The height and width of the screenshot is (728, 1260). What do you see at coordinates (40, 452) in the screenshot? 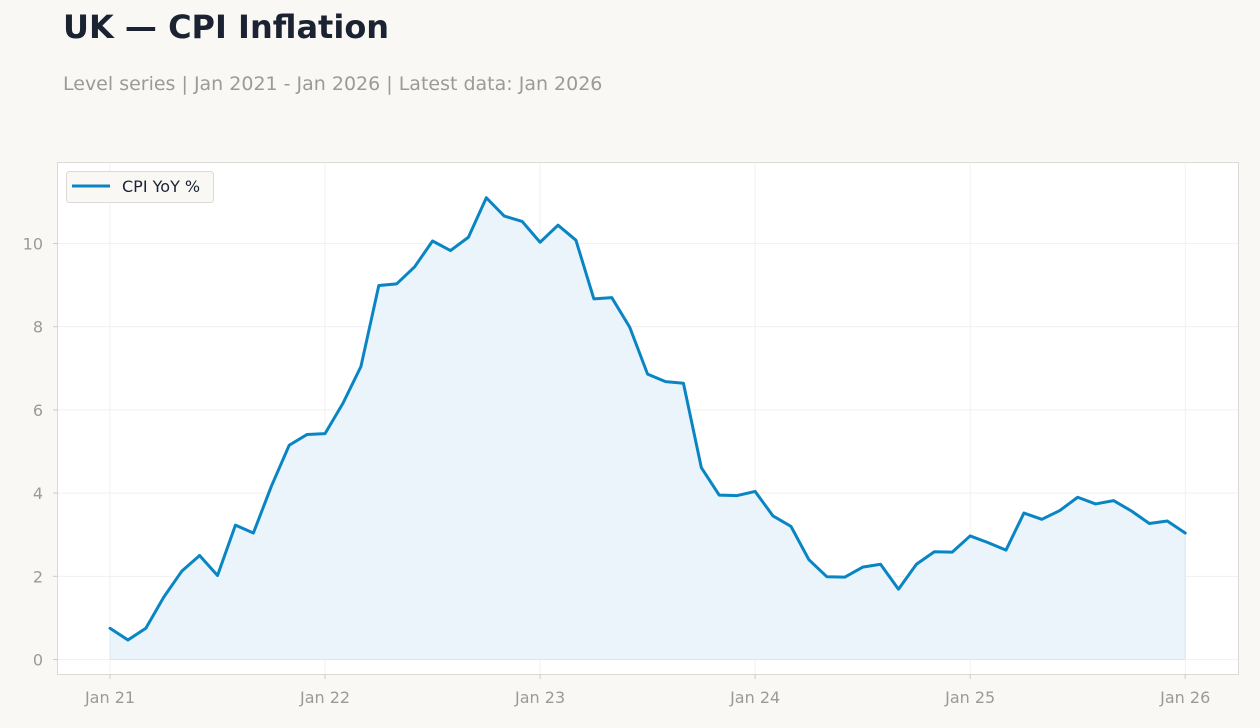
I see `y-axis-ticks: 0 2 4 6 8 10` at bounding box center [40, 452].